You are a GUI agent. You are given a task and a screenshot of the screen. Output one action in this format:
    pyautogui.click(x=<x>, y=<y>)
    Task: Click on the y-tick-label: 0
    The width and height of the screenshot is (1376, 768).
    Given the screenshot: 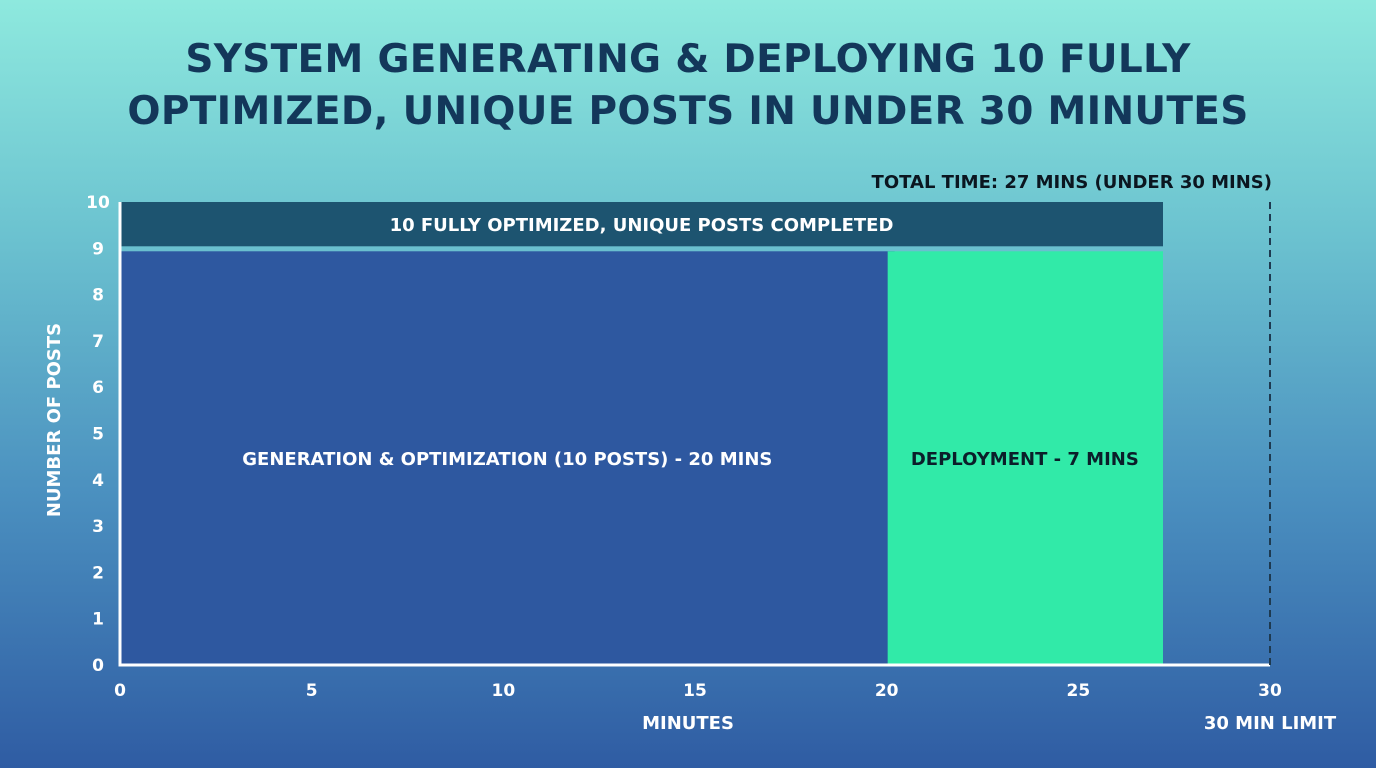 What is the action you would take?
    pyautogui.click(x=98, y=666)
    